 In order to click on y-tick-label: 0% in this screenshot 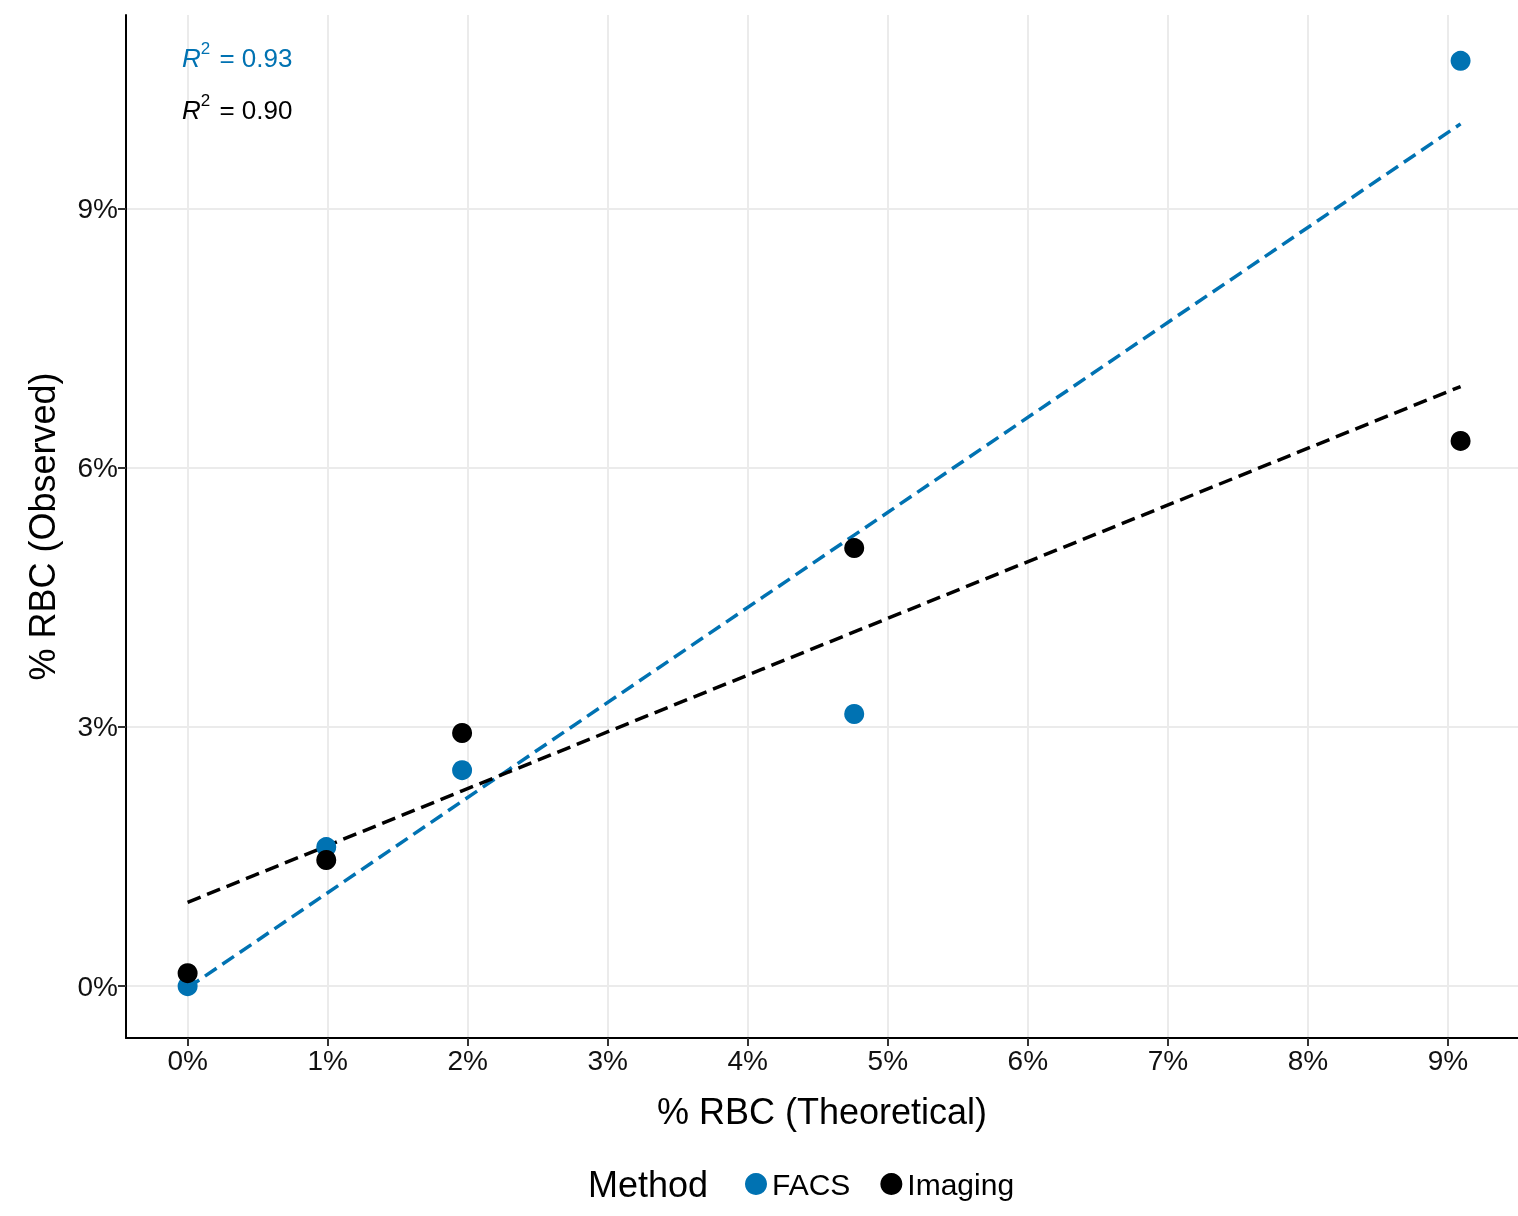, I will do `click(97, 986)`.